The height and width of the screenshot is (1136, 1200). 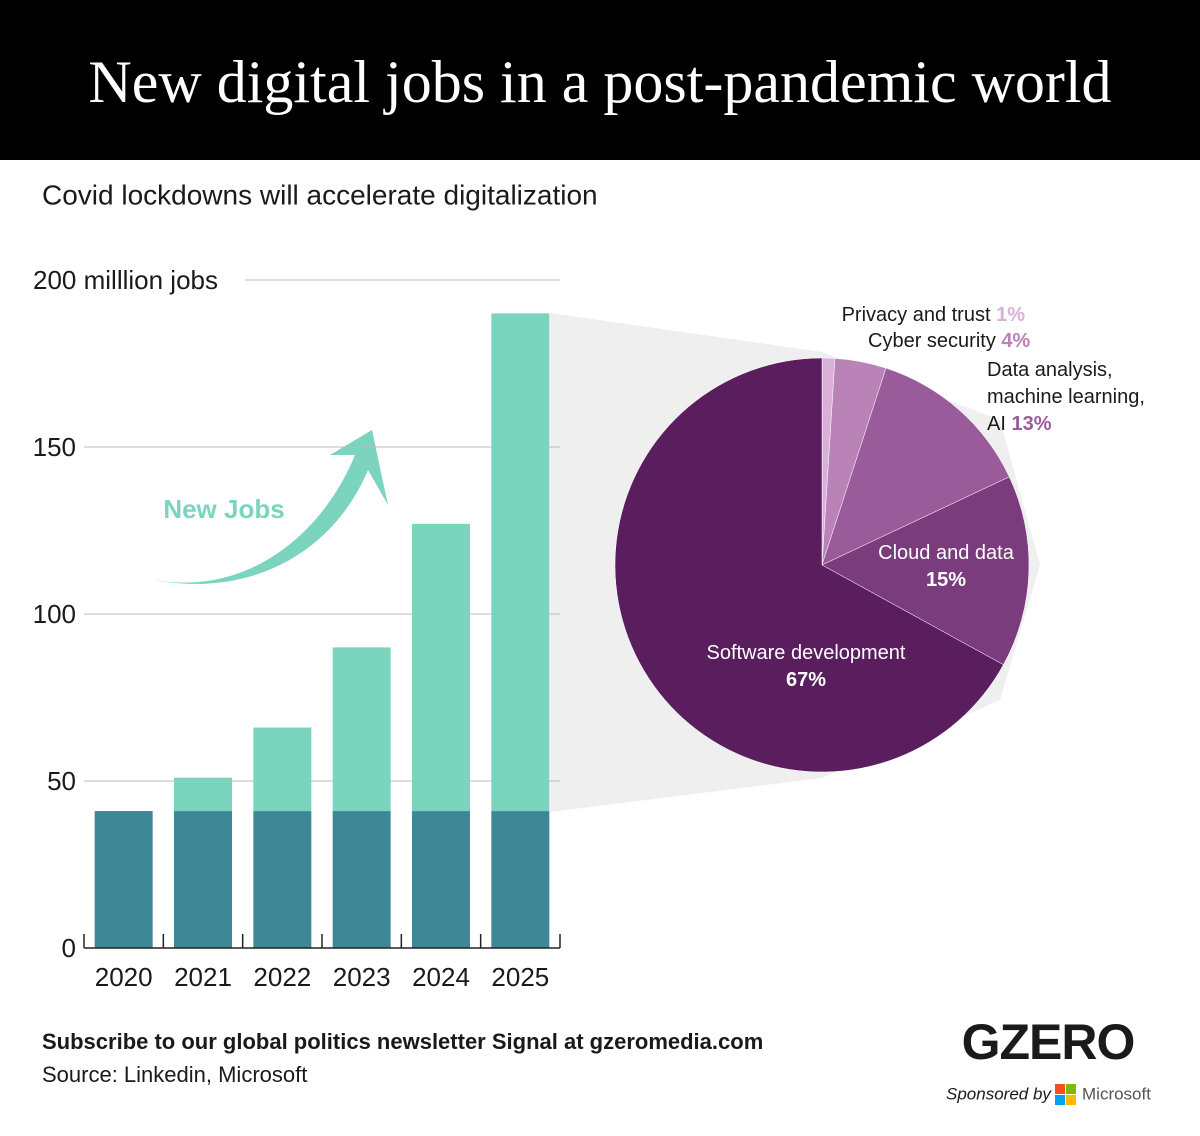 I want to click on pie-label: Privacy and trust 1%, so click(x=933, y=315).